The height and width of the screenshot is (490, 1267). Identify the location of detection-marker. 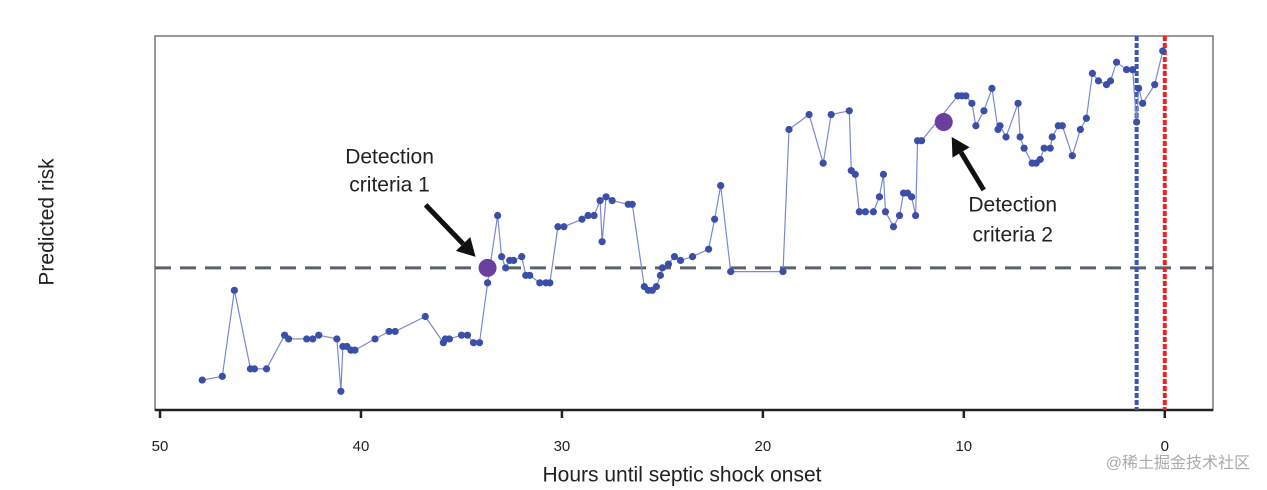
(487, 267).